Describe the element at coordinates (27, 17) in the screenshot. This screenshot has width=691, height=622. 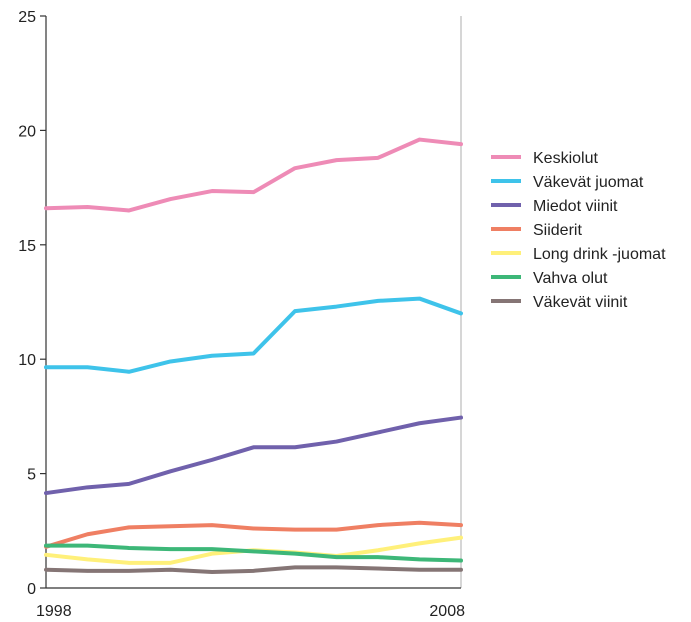
I see `y-tick-label: 25` at that location.